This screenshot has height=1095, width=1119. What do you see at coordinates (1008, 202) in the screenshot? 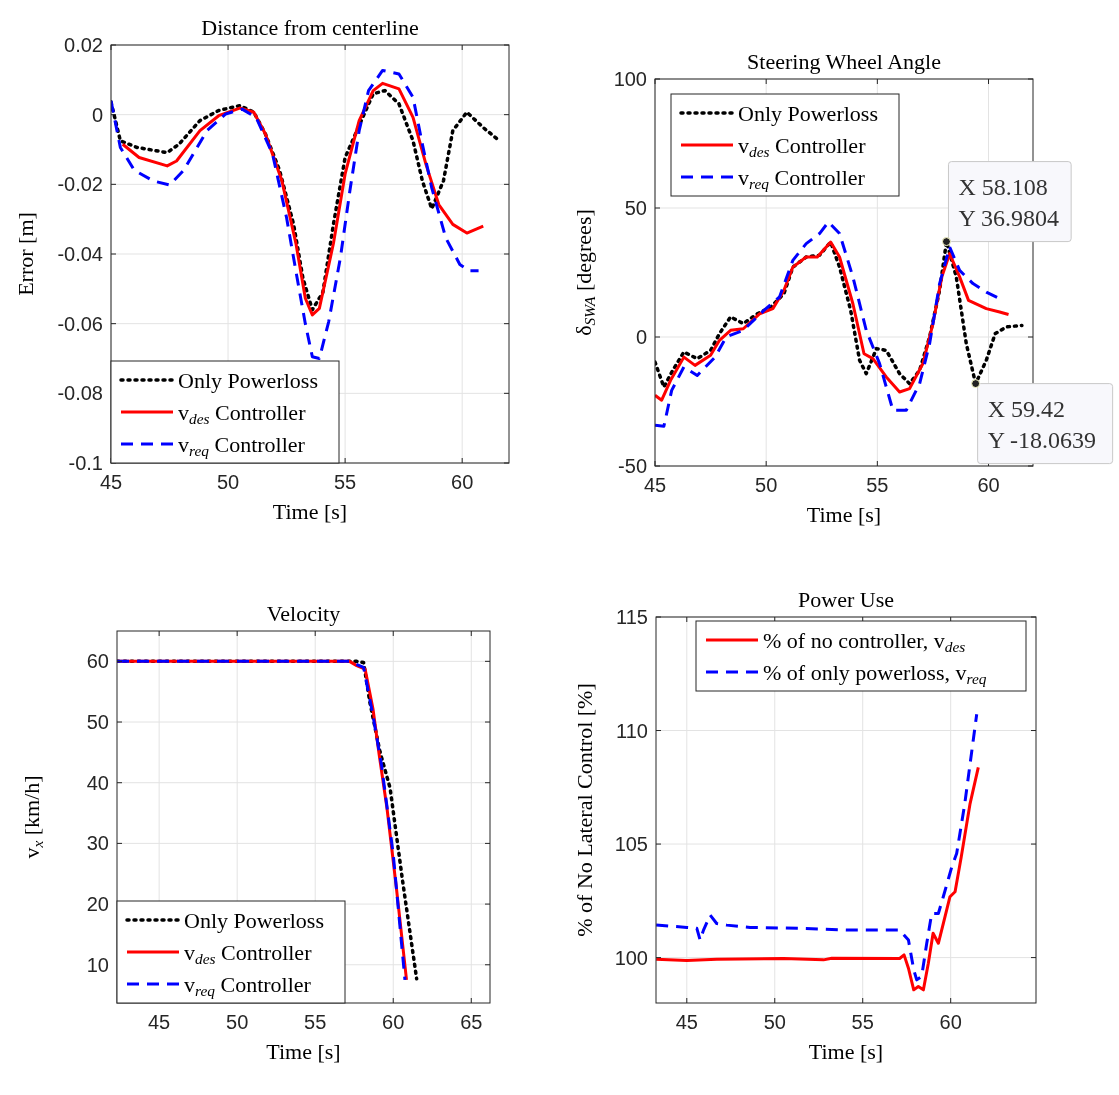
I see `annotation: X 58.108 Y 36.9804` at bounding box center [1008, 202].